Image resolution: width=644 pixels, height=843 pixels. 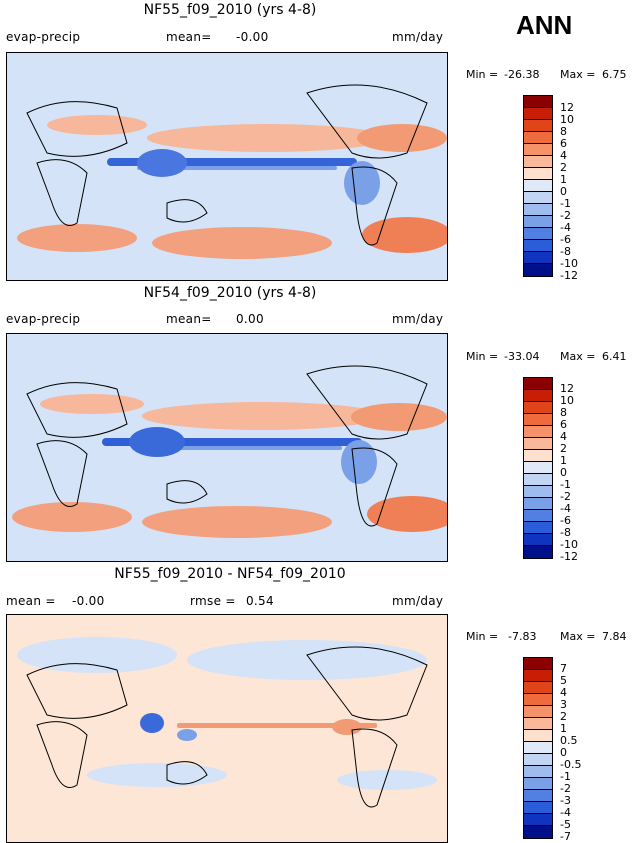 I want to click on panel1-level: 12, so click(x=567, y=107).